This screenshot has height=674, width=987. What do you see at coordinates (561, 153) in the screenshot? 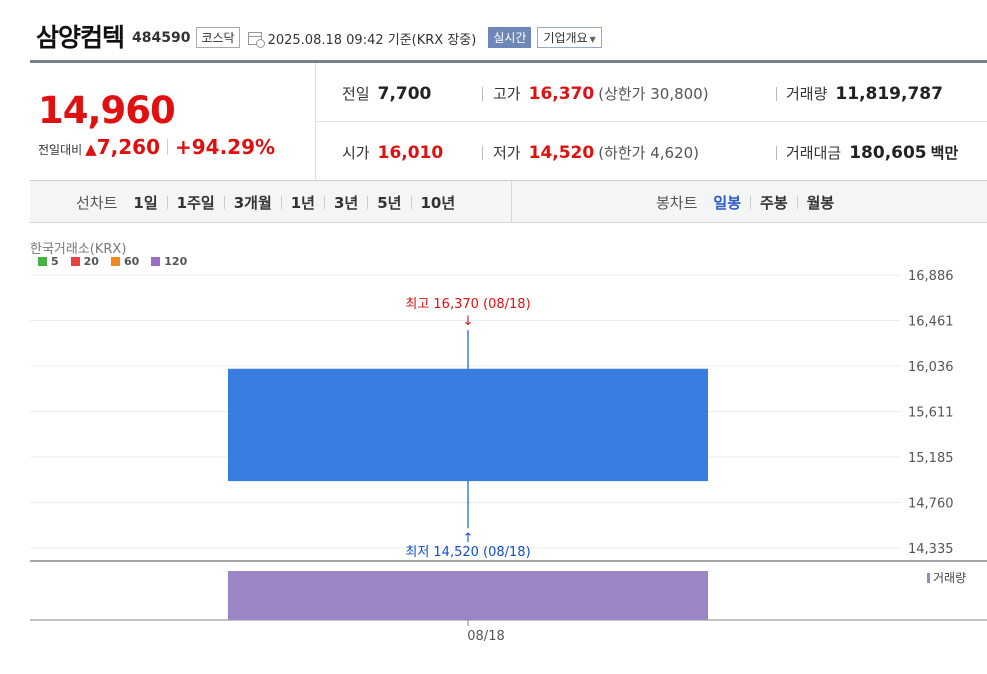
I see `low-value: 14,520` at bounding box center [561, 153].